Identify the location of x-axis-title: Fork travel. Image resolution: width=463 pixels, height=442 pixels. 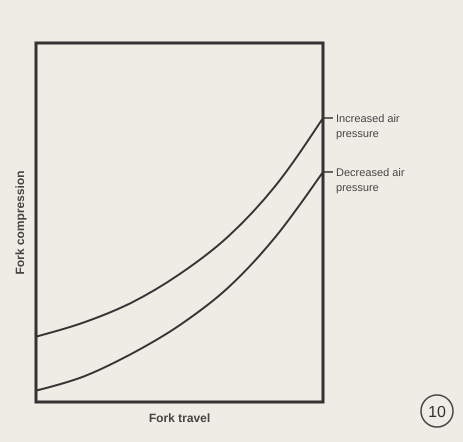
(179, 418).